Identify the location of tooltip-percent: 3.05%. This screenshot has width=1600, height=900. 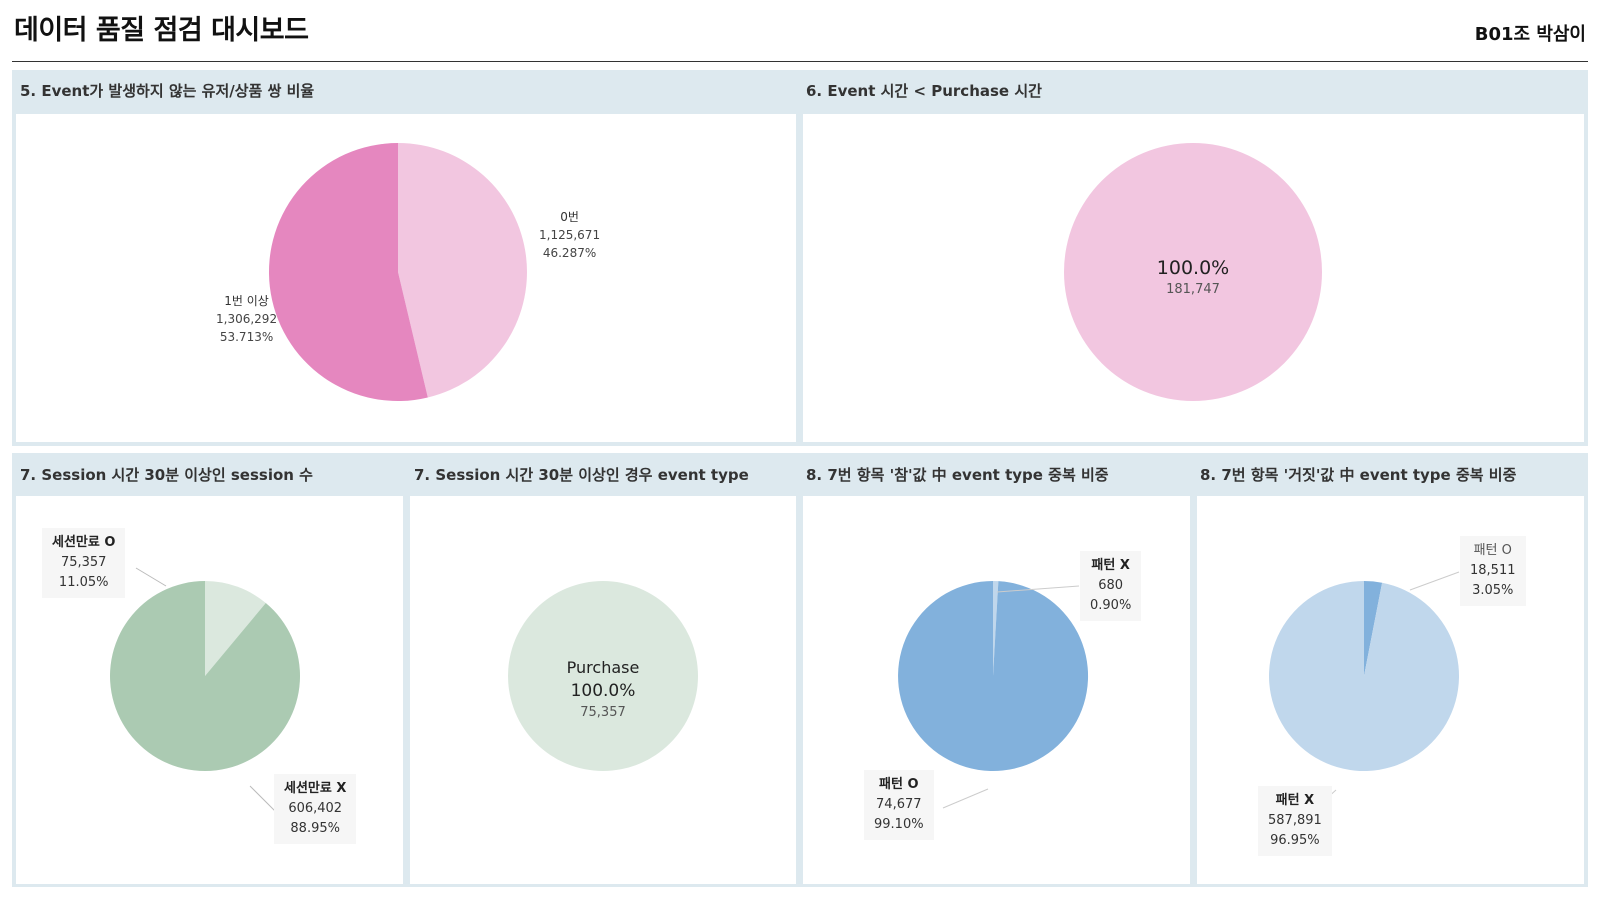
(1493, 590).